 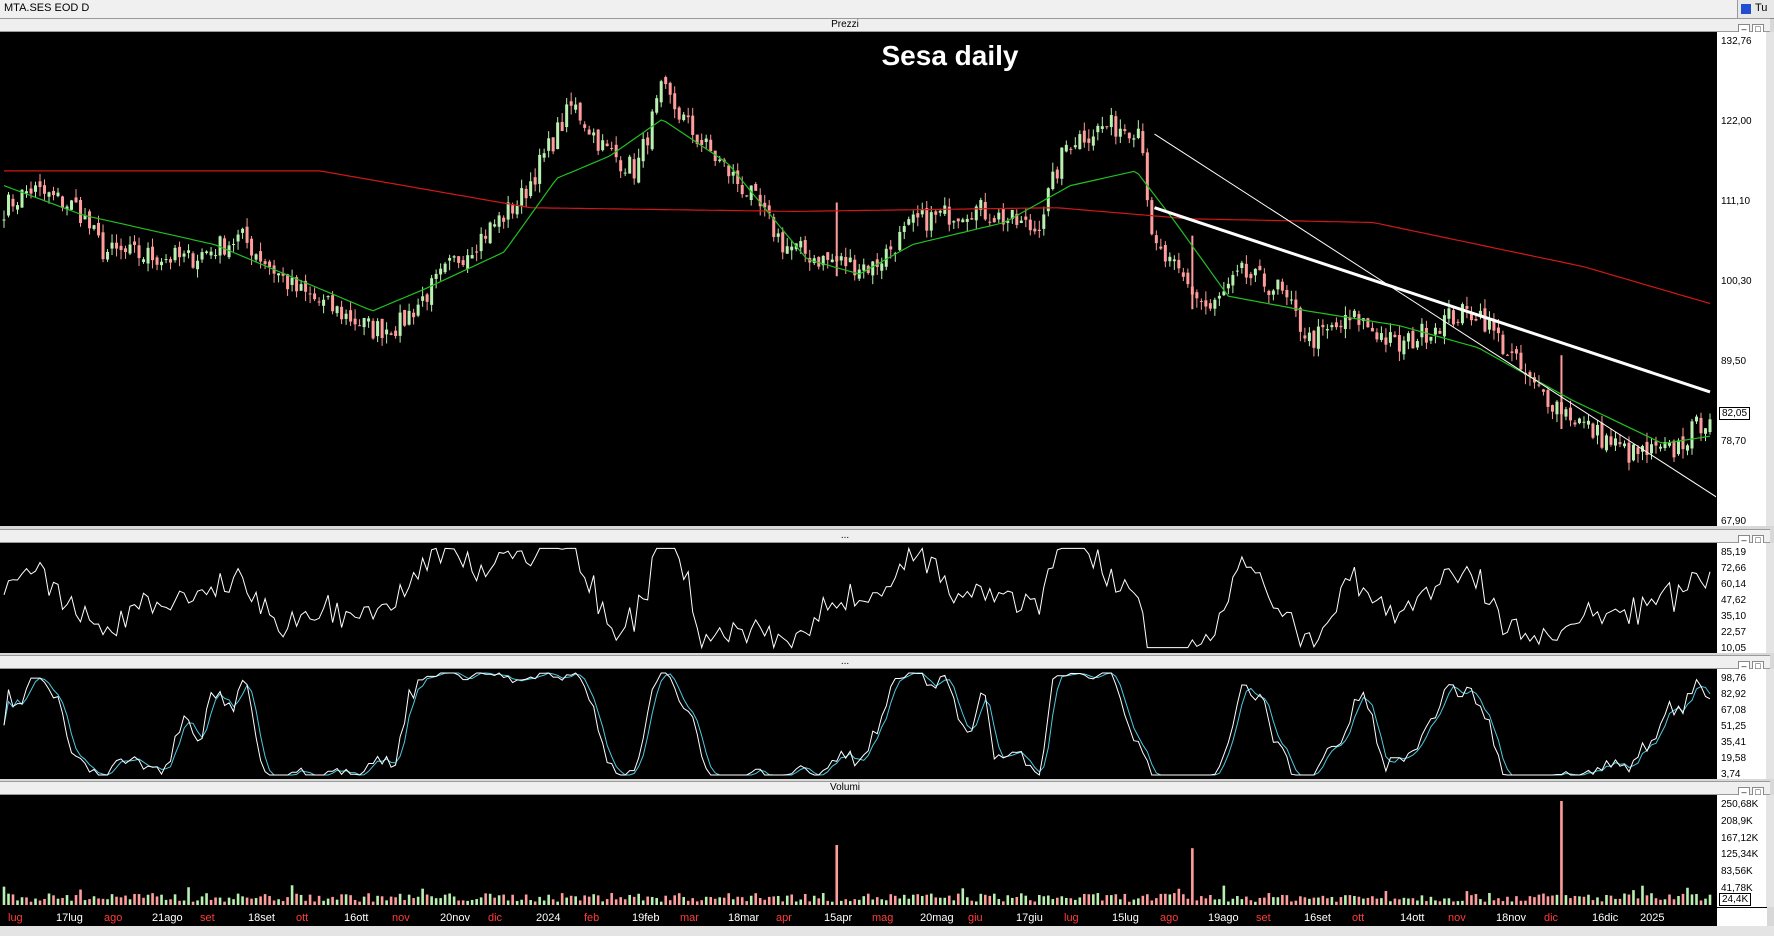 What do you see at coordinates (1770, 724) in the screenshot?
I see `stoch-scrollbar` at bounding box center [1770, 724].